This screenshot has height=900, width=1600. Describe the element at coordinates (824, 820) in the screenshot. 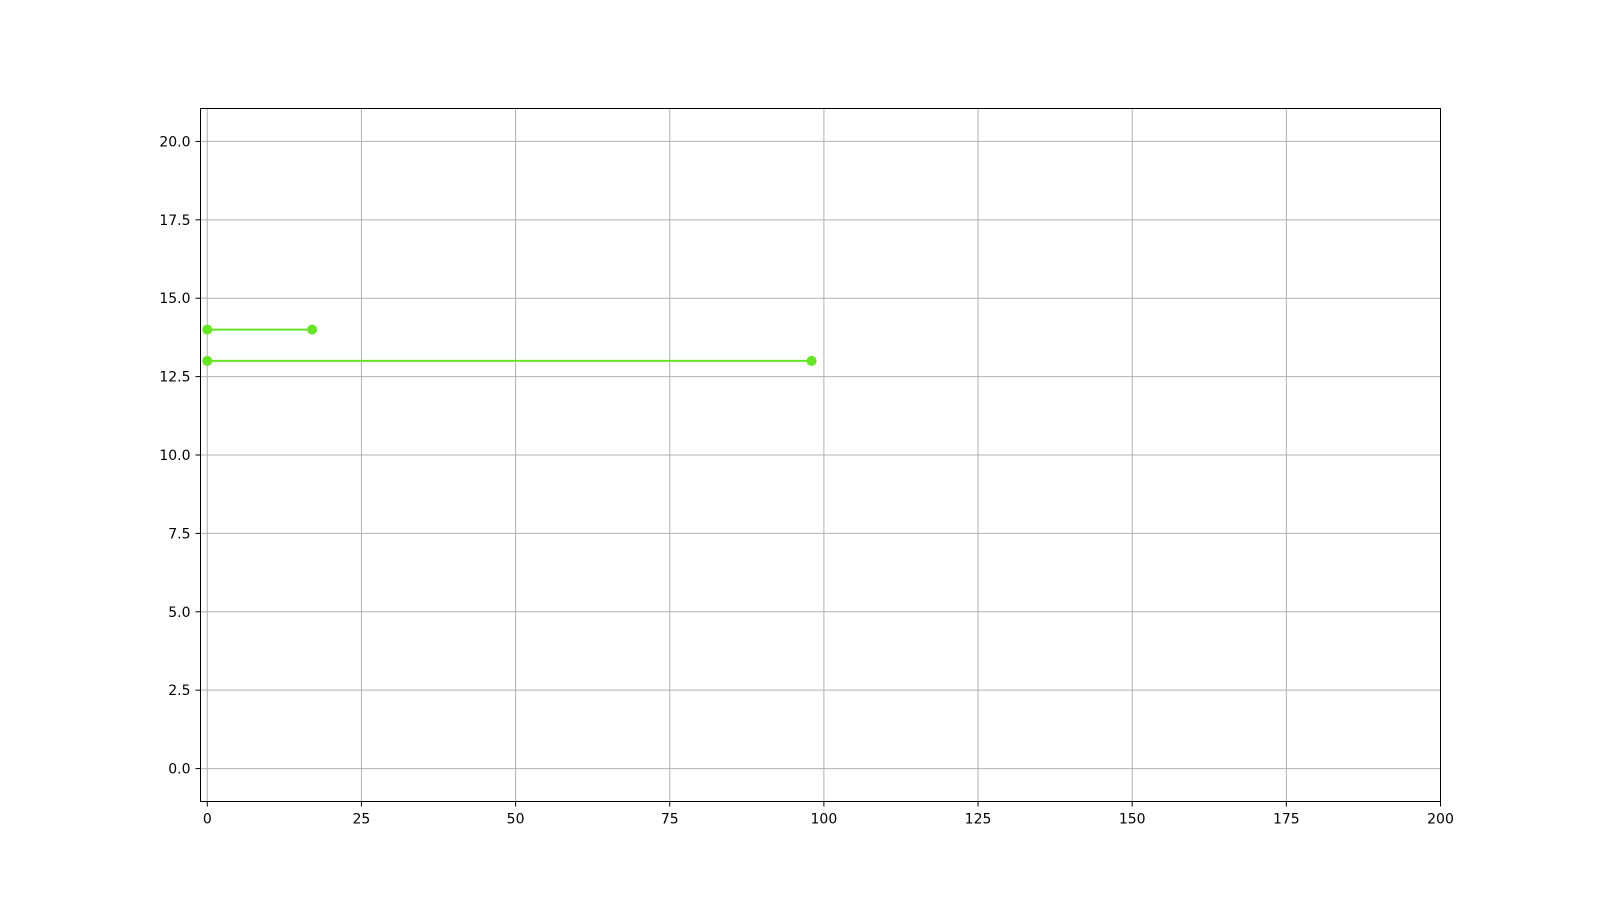

I see `x-tick-label: 100` at that location.